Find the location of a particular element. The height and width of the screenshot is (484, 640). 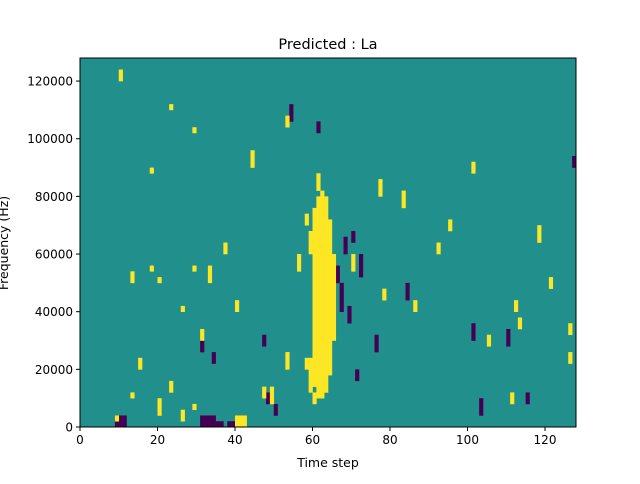

y-axis-label: Frequency (Hz) is located at coordinates (5, 243).